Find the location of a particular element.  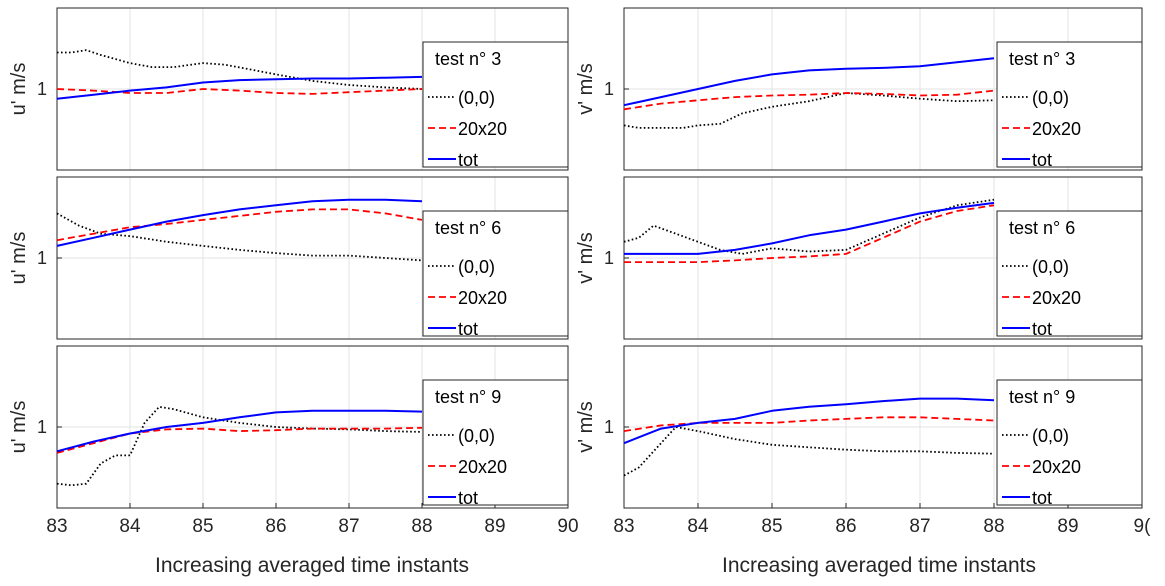

x-tick-label: 90 is located at coordinates (567, 526).